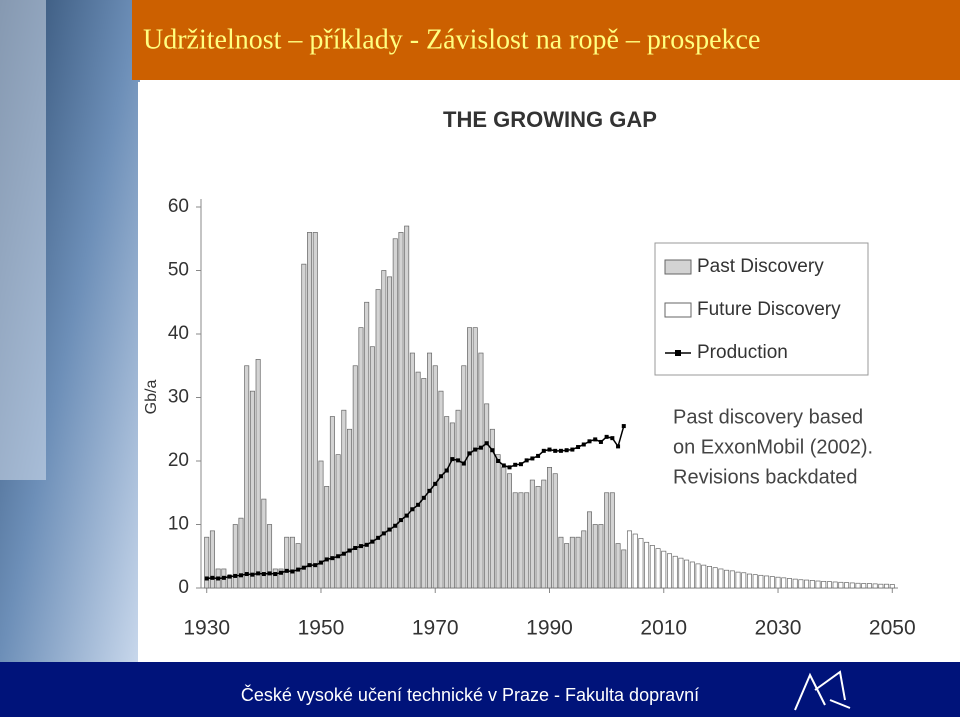 Image resolution: width=960 pixels, height=722 pixels. I want to click on legend-label: Future Discovery, so click(769, 309).